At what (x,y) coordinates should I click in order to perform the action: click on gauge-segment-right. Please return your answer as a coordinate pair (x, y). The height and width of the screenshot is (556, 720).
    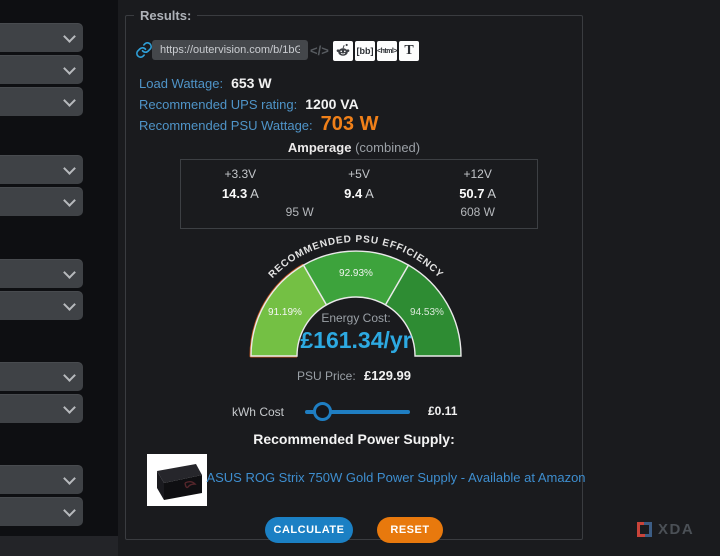
    Looking at the image, I should click on (423, 310).